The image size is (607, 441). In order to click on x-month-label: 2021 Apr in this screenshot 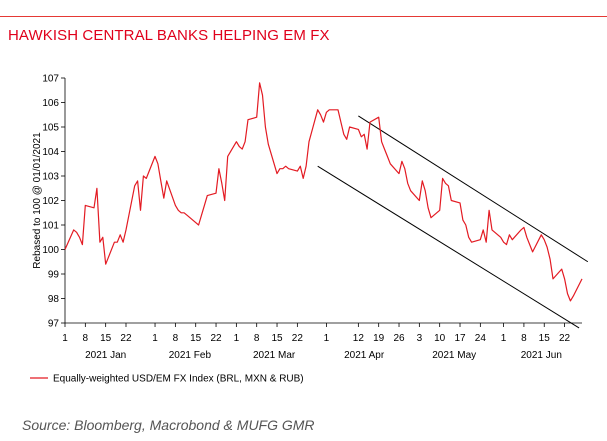, I will do `click(364, 355)`.